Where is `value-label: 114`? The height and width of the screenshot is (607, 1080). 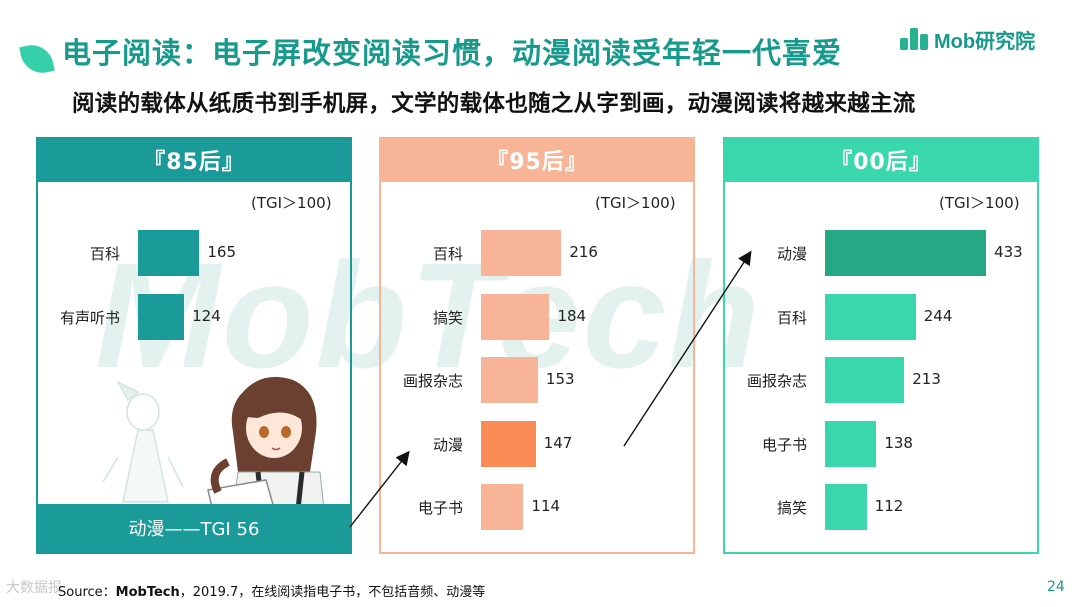
value-label: 114 is located at coordinates (546, 506).